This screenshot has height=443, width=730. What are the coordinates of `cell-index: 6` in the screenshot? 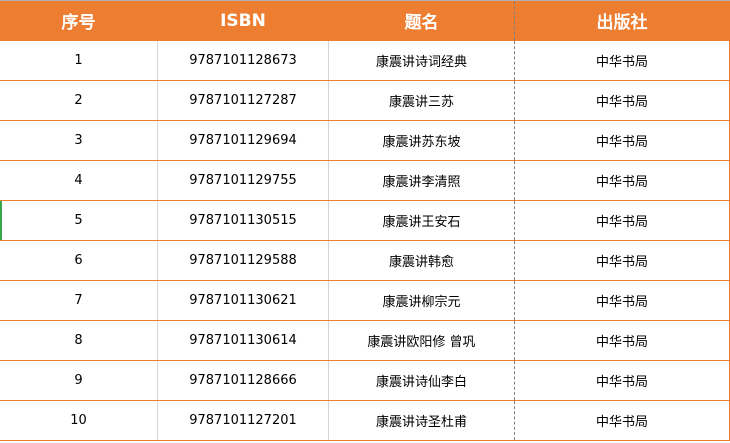 It's located at (79, 260).